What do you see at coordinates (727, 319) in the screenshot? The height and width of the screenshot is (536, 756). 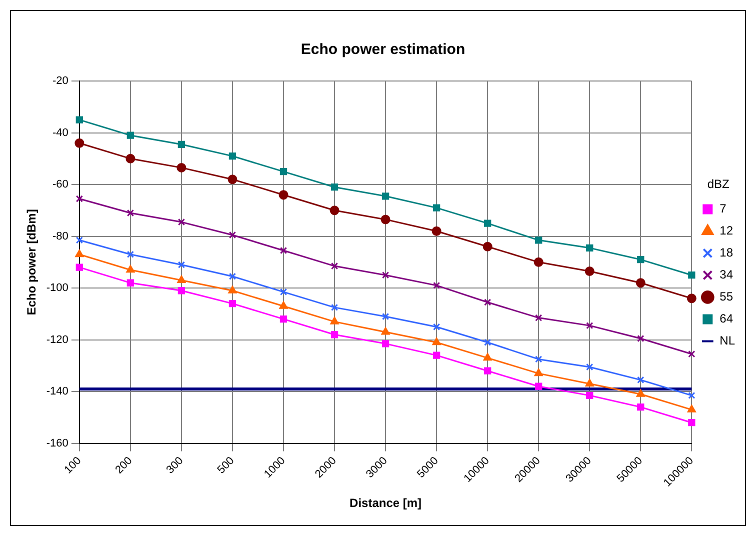 I see `legend-label: 64` at bounding box center [727, 319].